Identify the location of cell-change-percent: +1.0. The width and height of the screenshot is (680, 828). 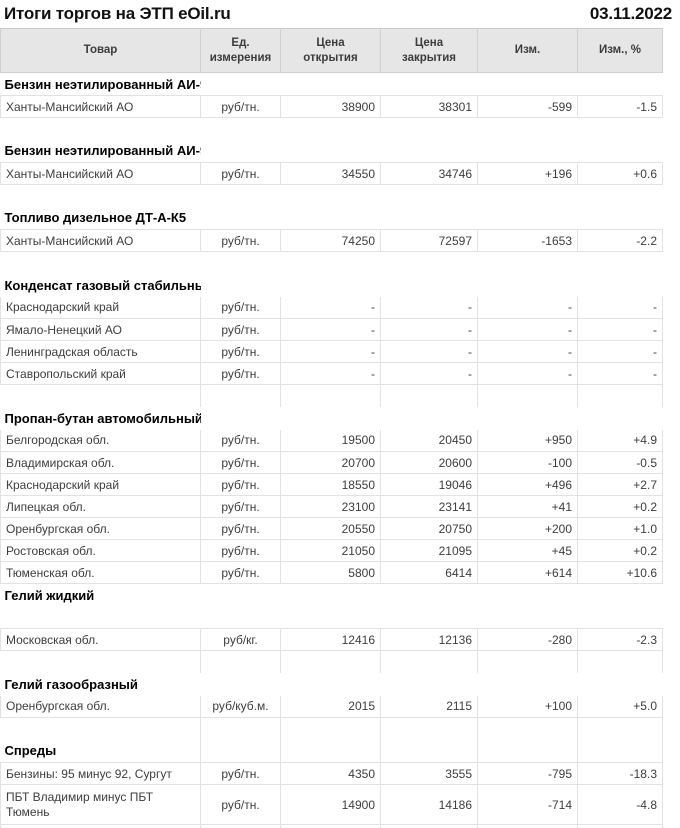
(620, 528).